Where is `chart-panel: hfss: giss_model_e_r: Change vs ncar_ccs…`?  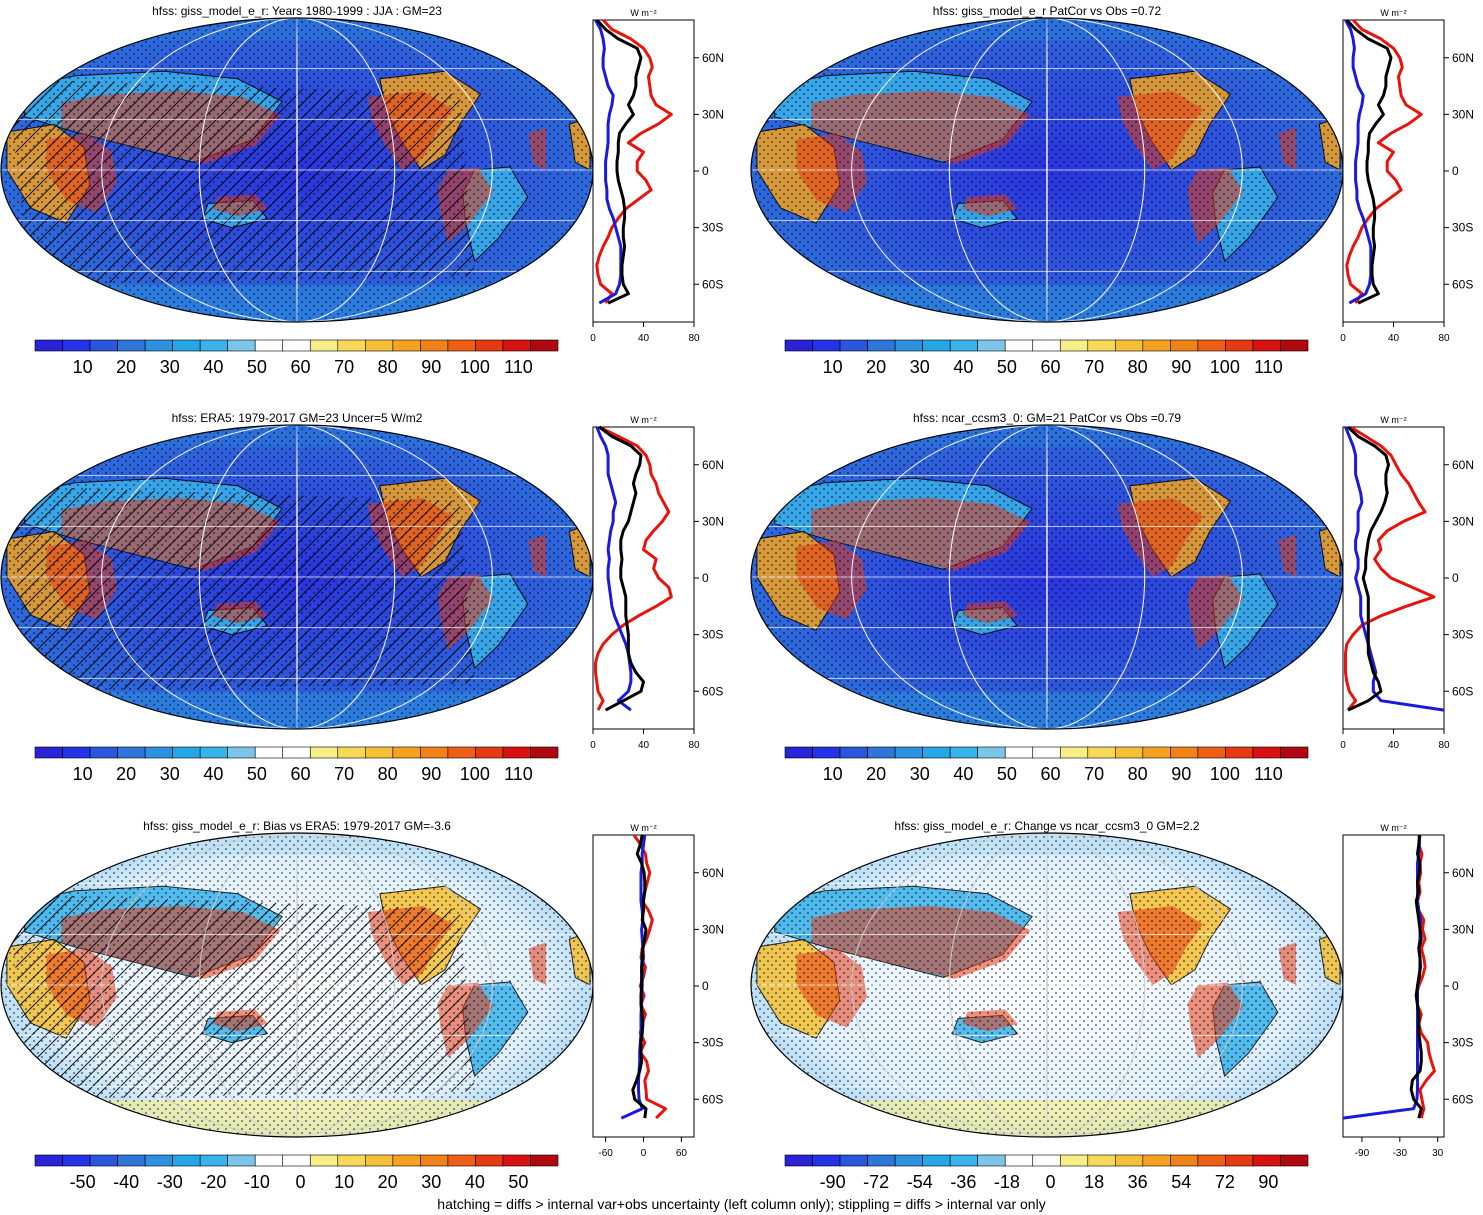
chart-panel: hfss: giss_model_e_r: Change vs ncar_ccs… is located at coordinates (1112, 1005).